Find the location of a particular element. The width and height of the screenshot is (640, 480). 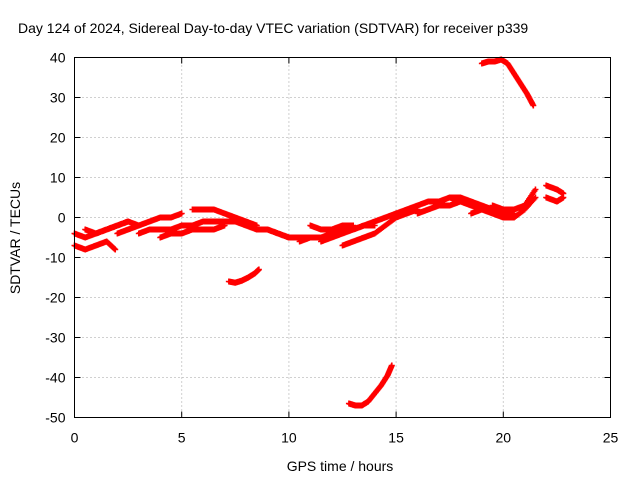

series-track-t is located at coordinates (555, 199).